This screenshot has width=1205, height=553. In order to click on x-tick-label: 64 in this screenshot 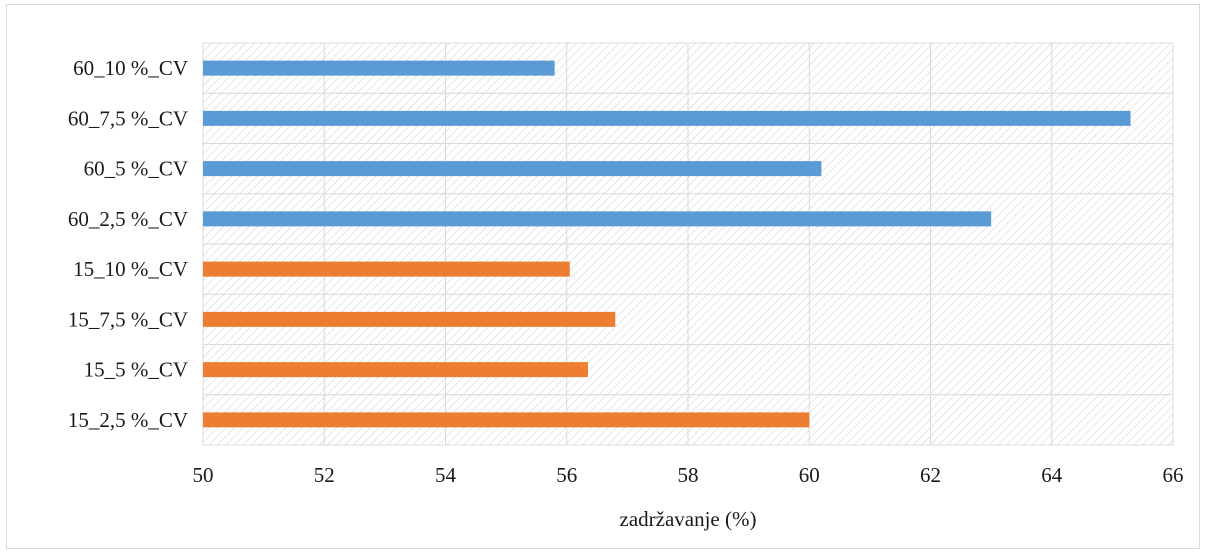, I will do `click(1052, 475)`.